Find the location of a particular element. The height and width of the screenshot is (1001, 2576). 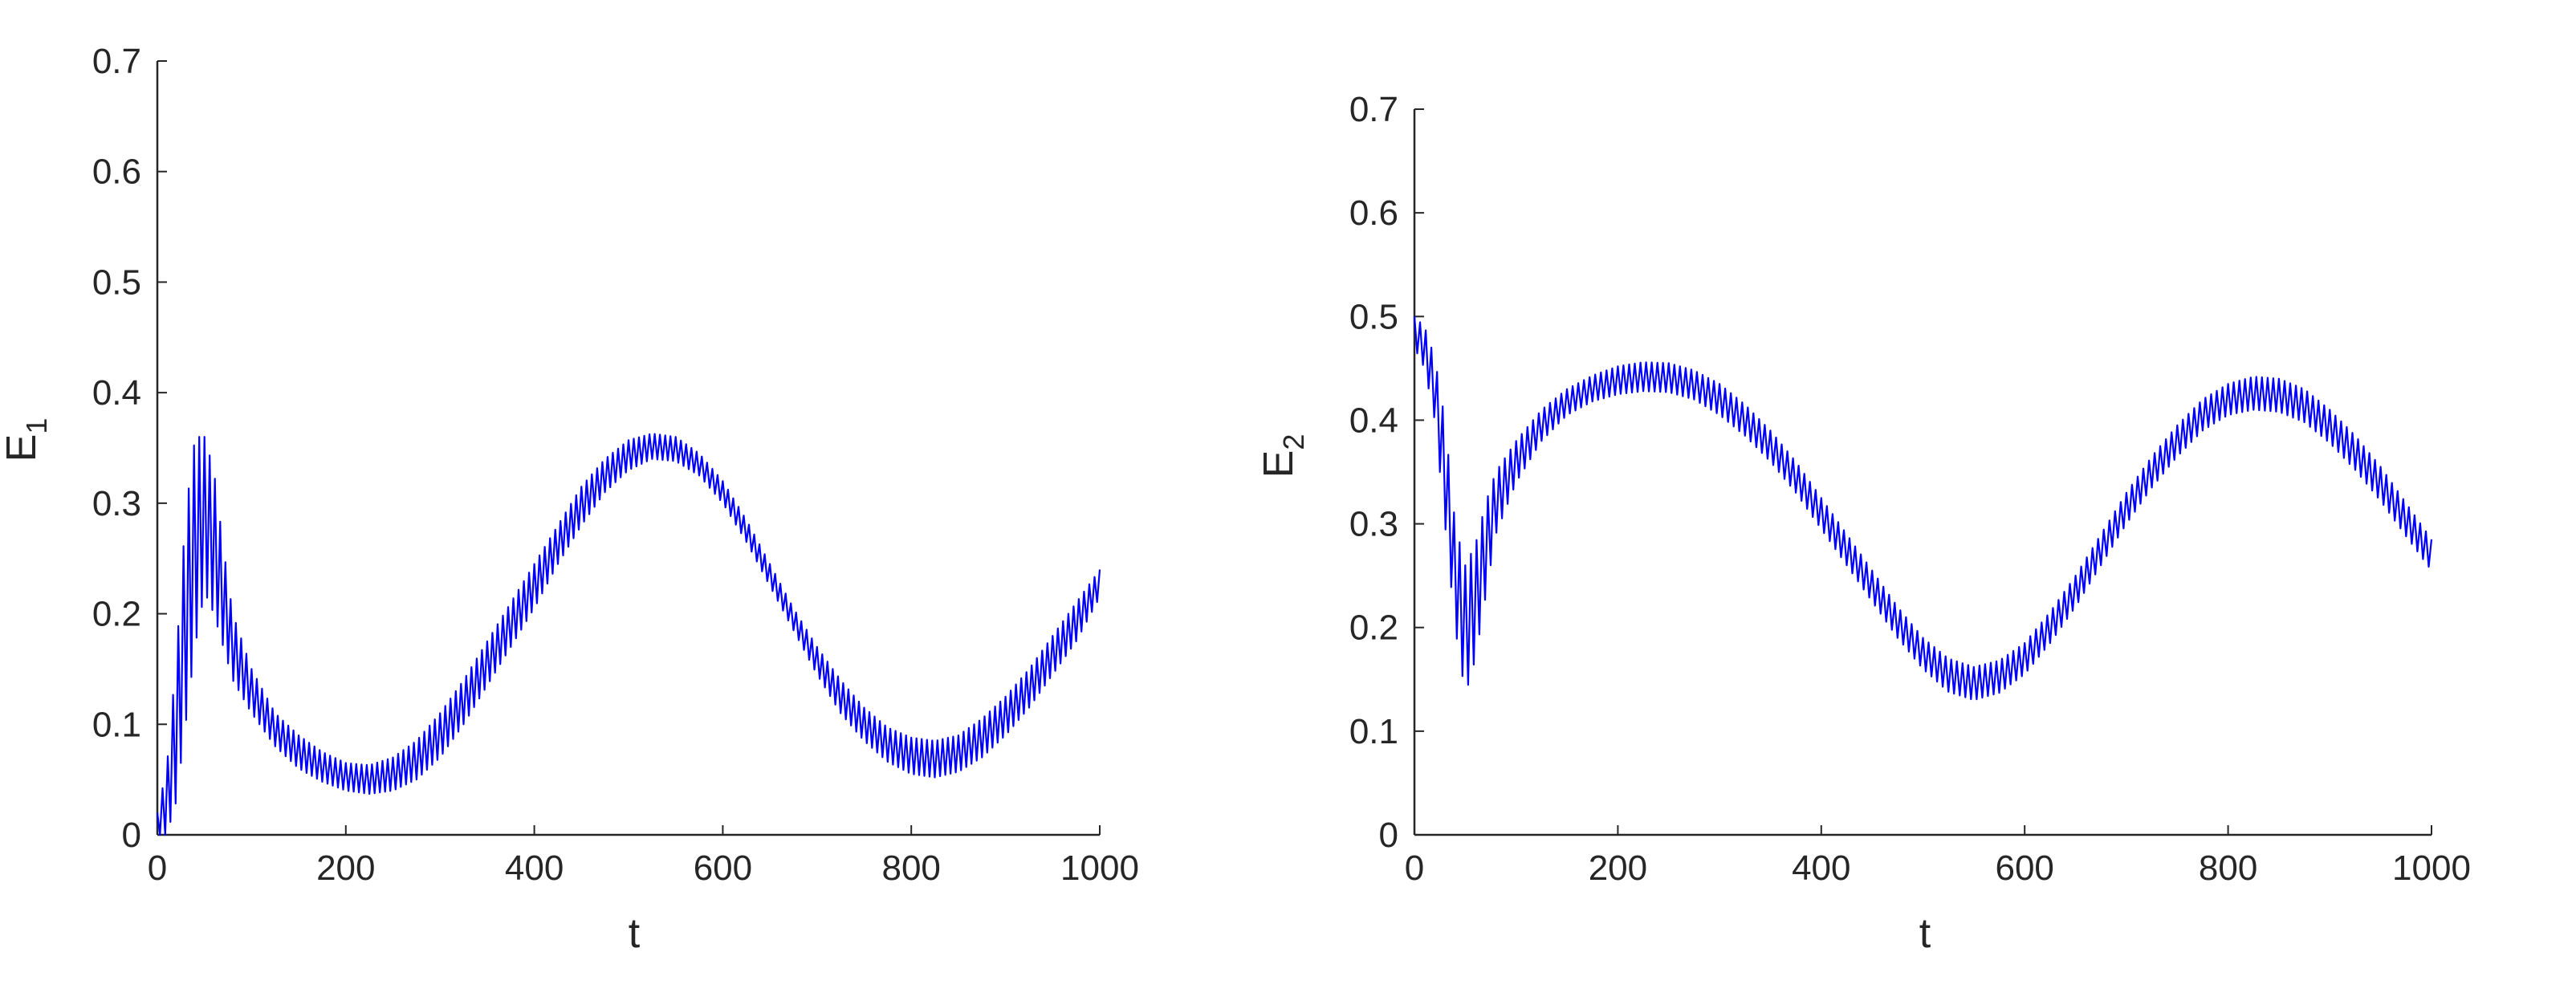

x-axis-label-e1: t is located at coordinates (635, 933).